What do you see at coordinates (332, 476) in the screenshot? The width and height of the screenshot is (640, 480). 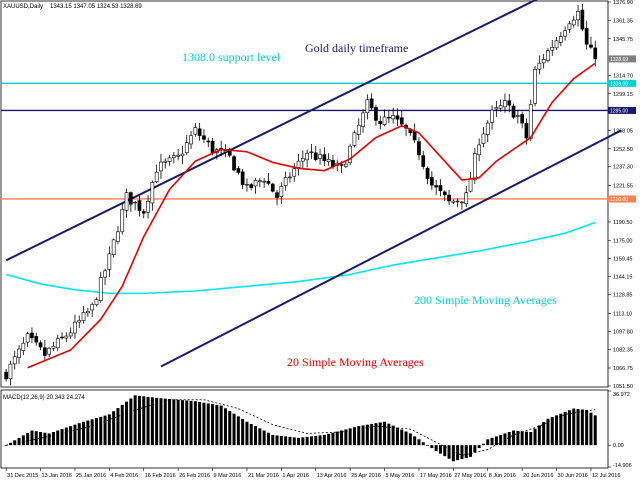 I see `time-axis-label: 13 Apr 2016` at bounding box center [332, 476].